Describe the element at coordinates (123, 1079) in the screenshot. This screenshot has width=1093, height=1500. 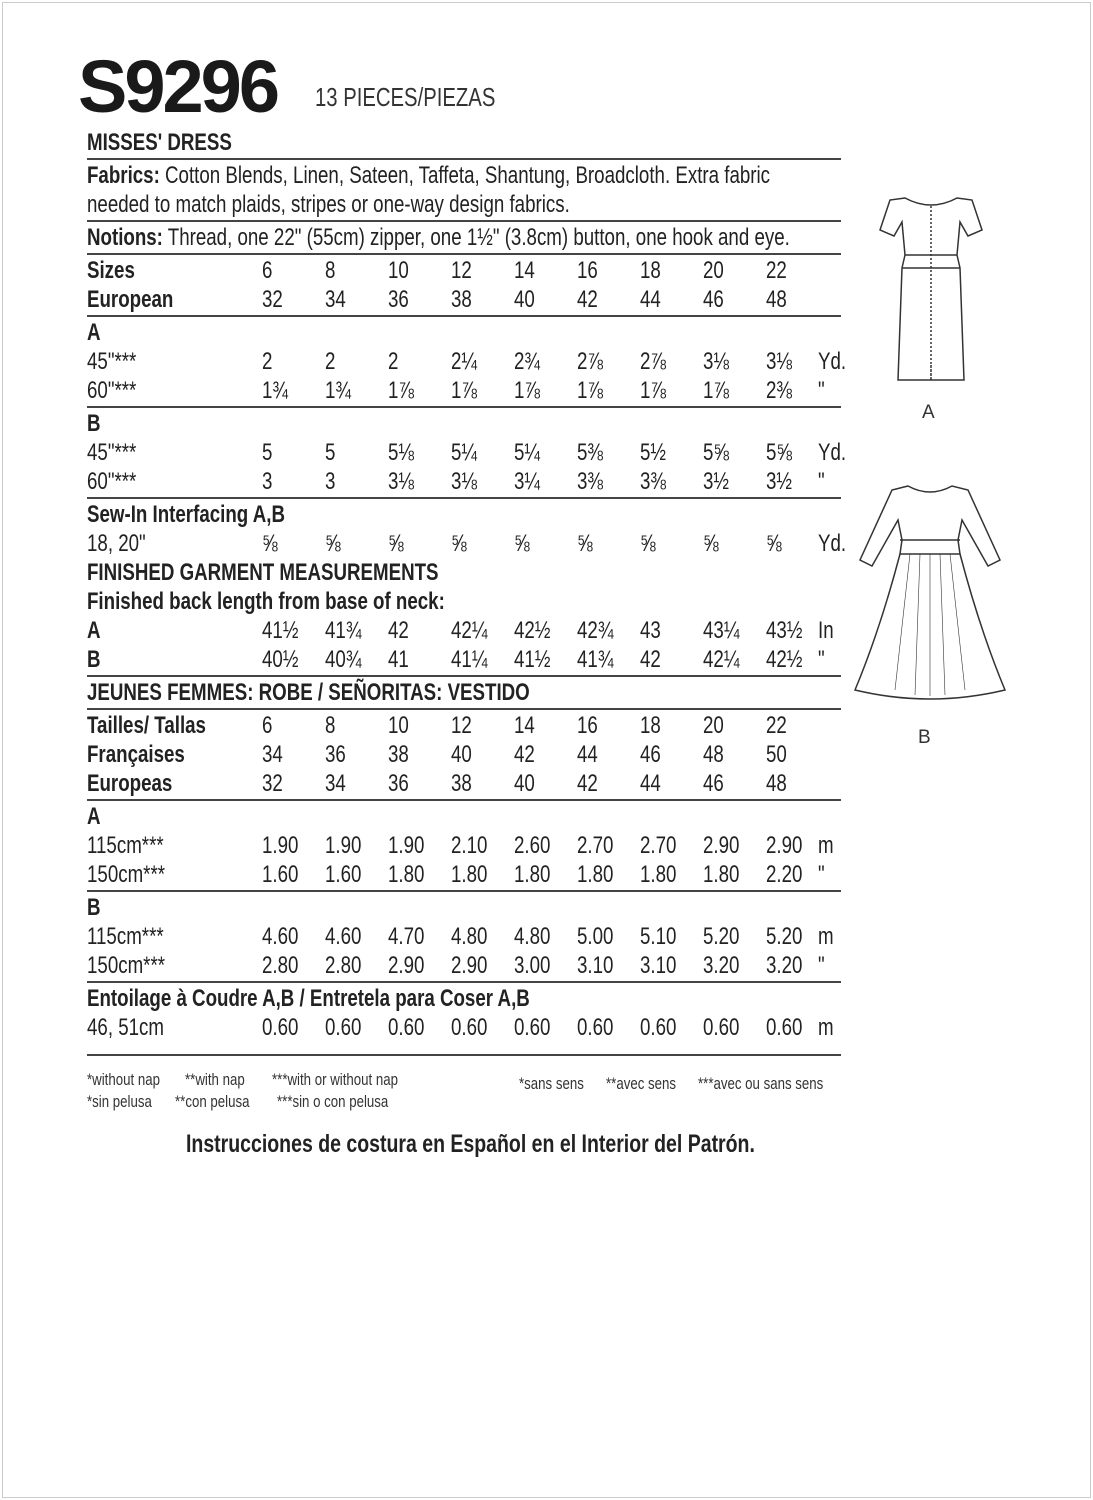
I see `footnote: *without nap` at that location.